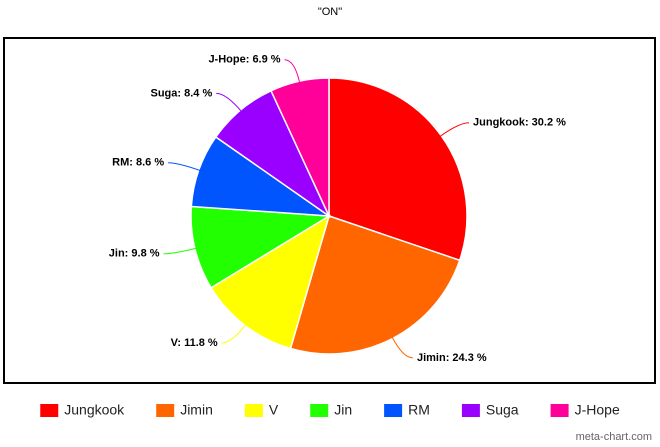  What do you see at coordinates (274, 410) in the screenshot?
I see `legend-label: V` at bounding box center [274, 410].